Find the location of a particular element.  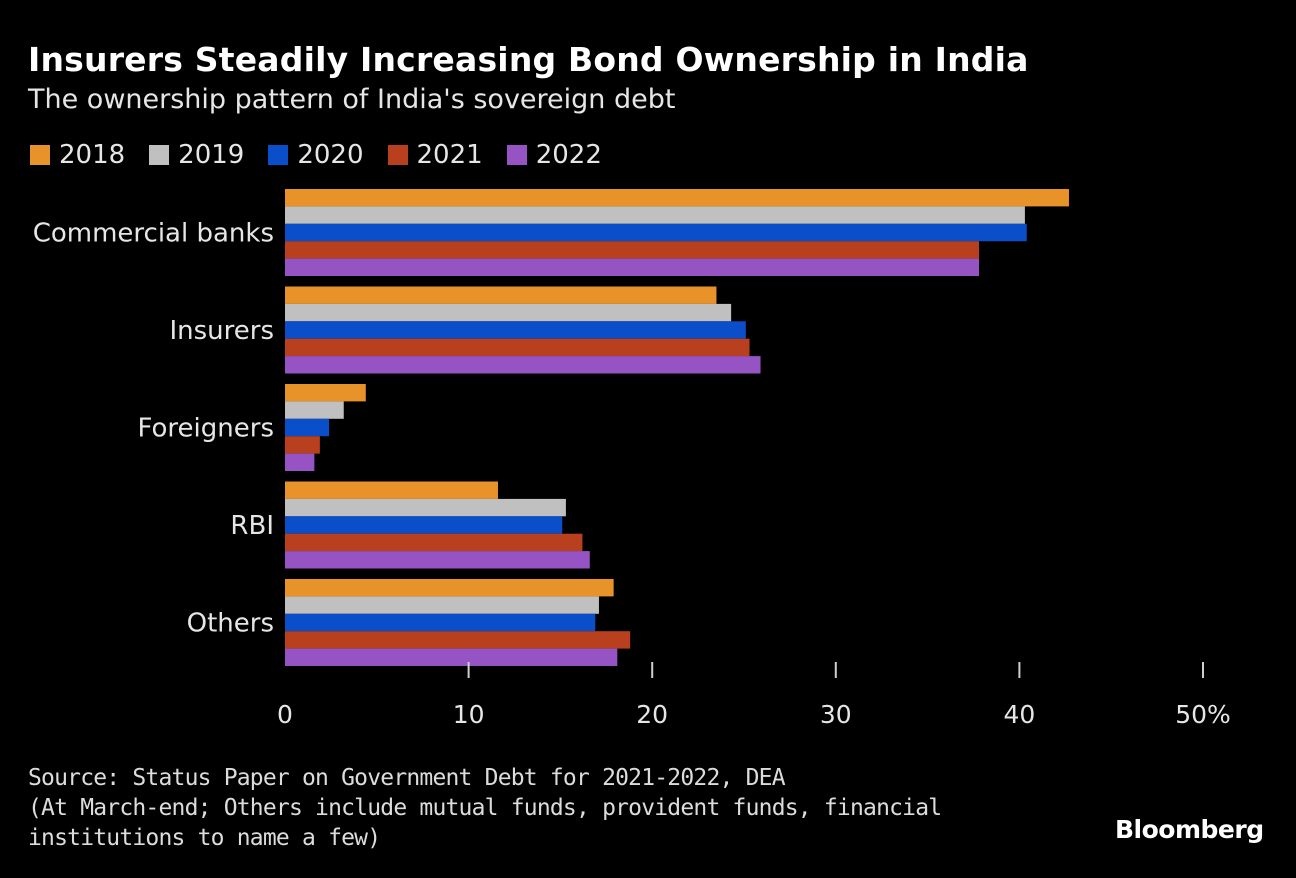

x-tick-label-20: 20 is located at coordinates (652, 714).